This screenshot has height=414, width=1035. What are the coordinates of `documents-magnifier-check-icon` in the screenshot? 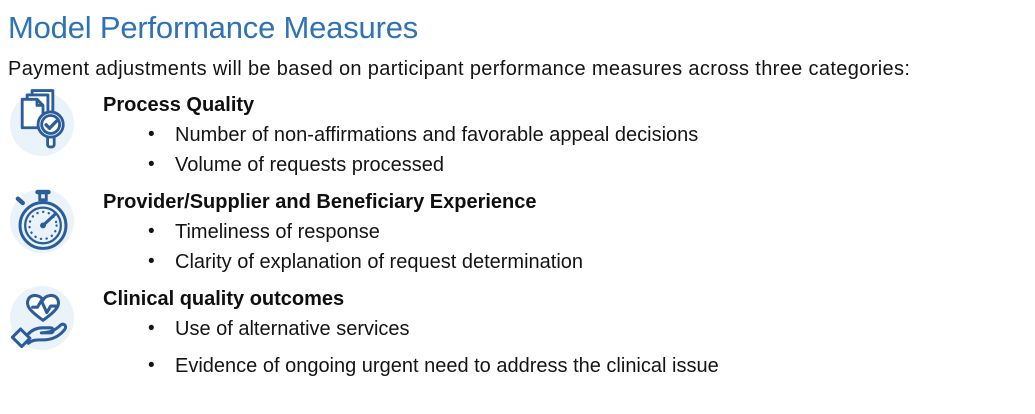 It's located at (42, 122).